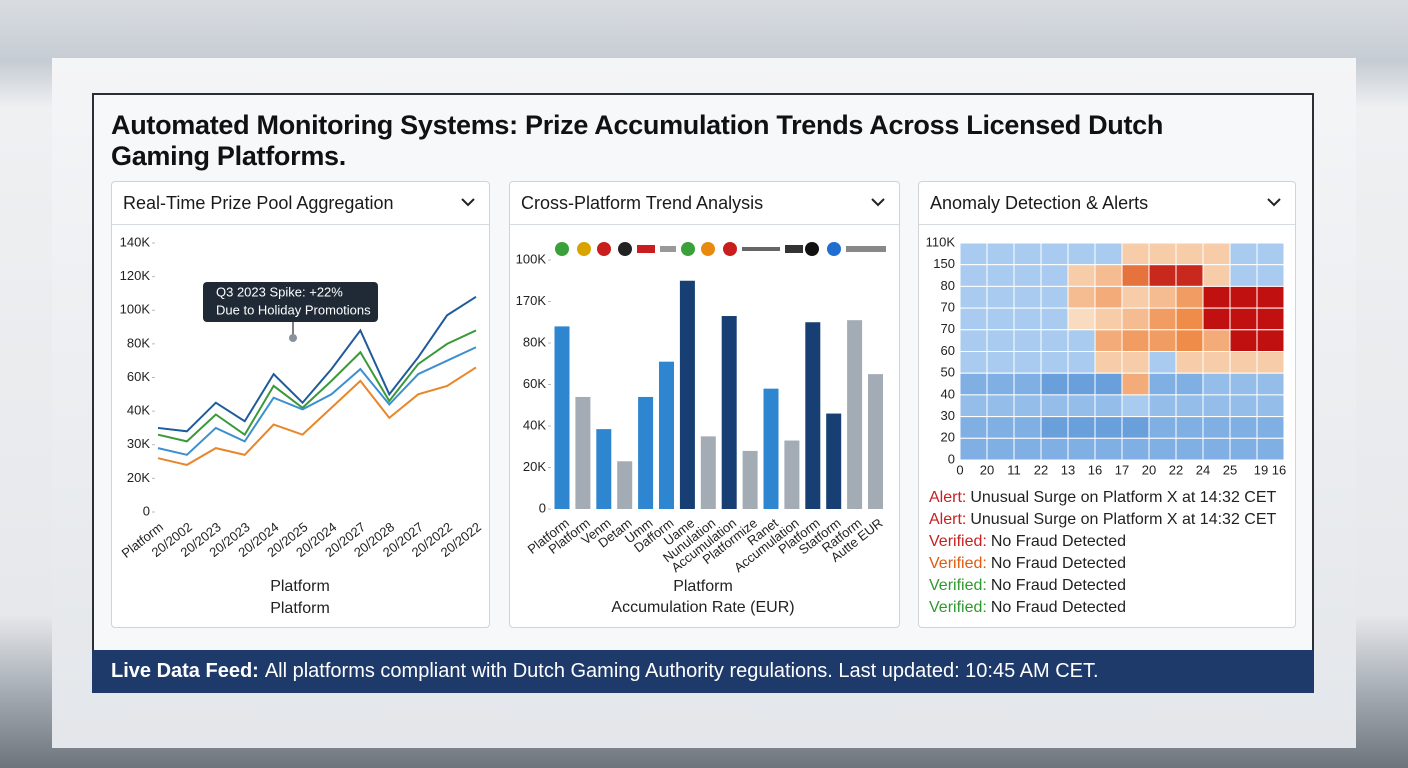  I want to click on y-tick-label: 0, so click(542, 507).